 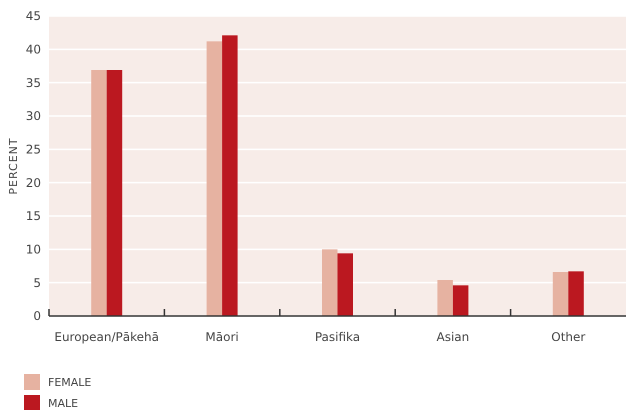 I want to click on y-tick-label: 25, so click(x=33, y=149).